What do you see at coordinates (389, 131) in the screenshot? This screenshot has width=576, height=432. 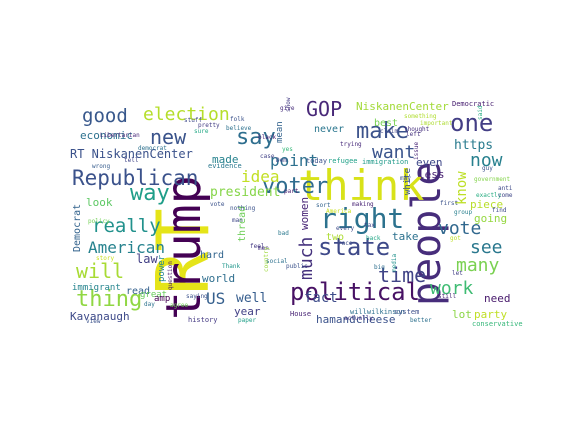 I see `word-claim: claim` at bounding box center [389, 131].